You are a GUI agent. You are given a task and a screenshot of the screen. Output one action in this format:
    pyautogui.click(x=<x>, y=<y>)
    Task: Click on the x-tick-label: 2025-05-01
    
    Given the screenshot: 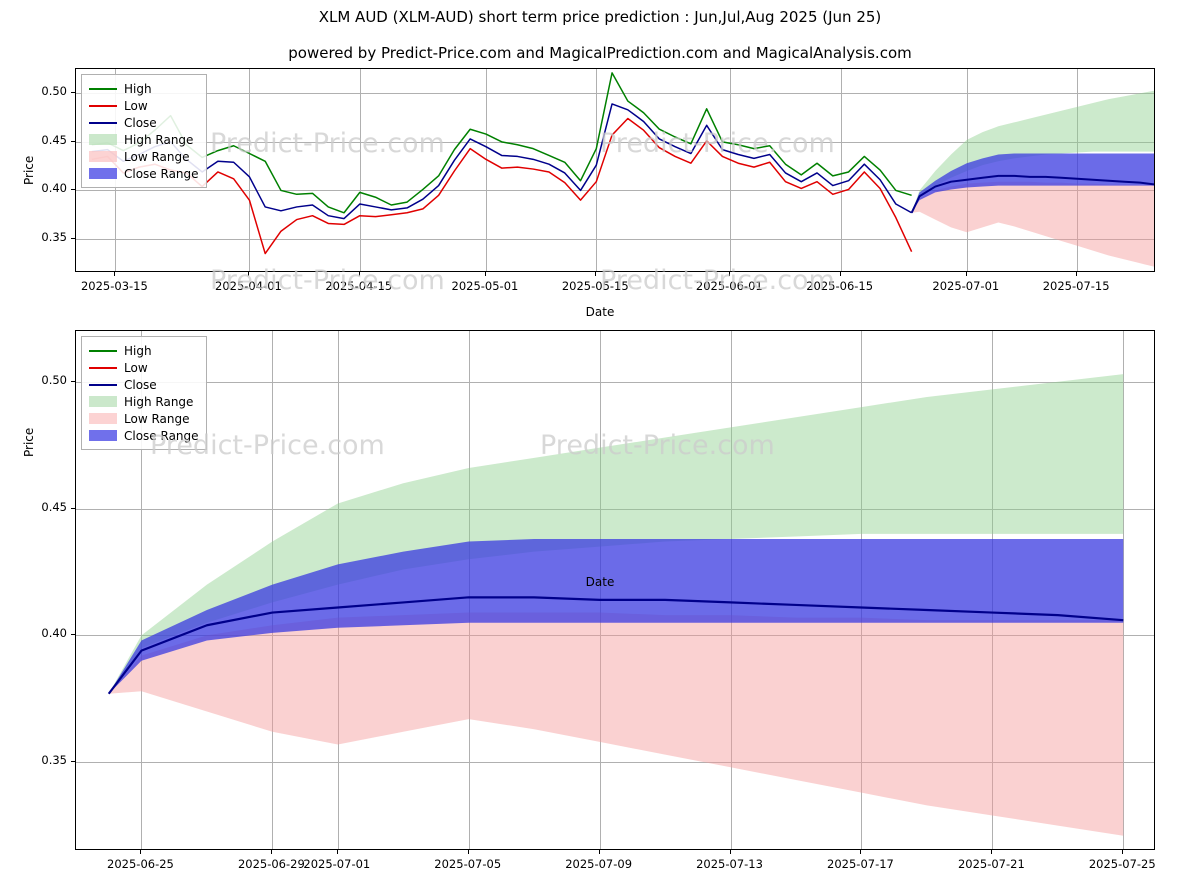 What is the action you would take?
    pyautogui.click(x=485, y=286)
    